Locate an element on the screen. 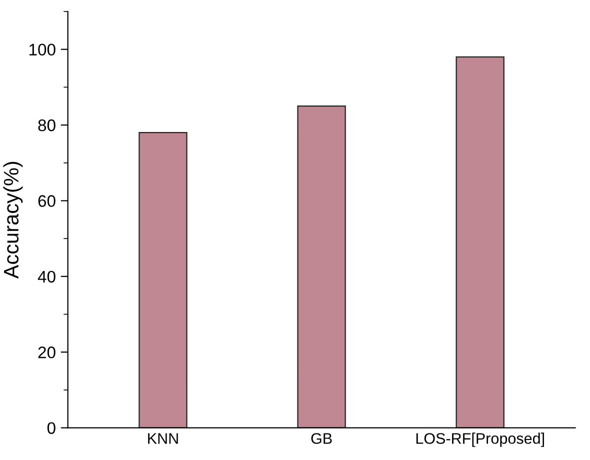 The image size is (590, 460). y-tick-label: 60 is located at coordinates (47, 201).